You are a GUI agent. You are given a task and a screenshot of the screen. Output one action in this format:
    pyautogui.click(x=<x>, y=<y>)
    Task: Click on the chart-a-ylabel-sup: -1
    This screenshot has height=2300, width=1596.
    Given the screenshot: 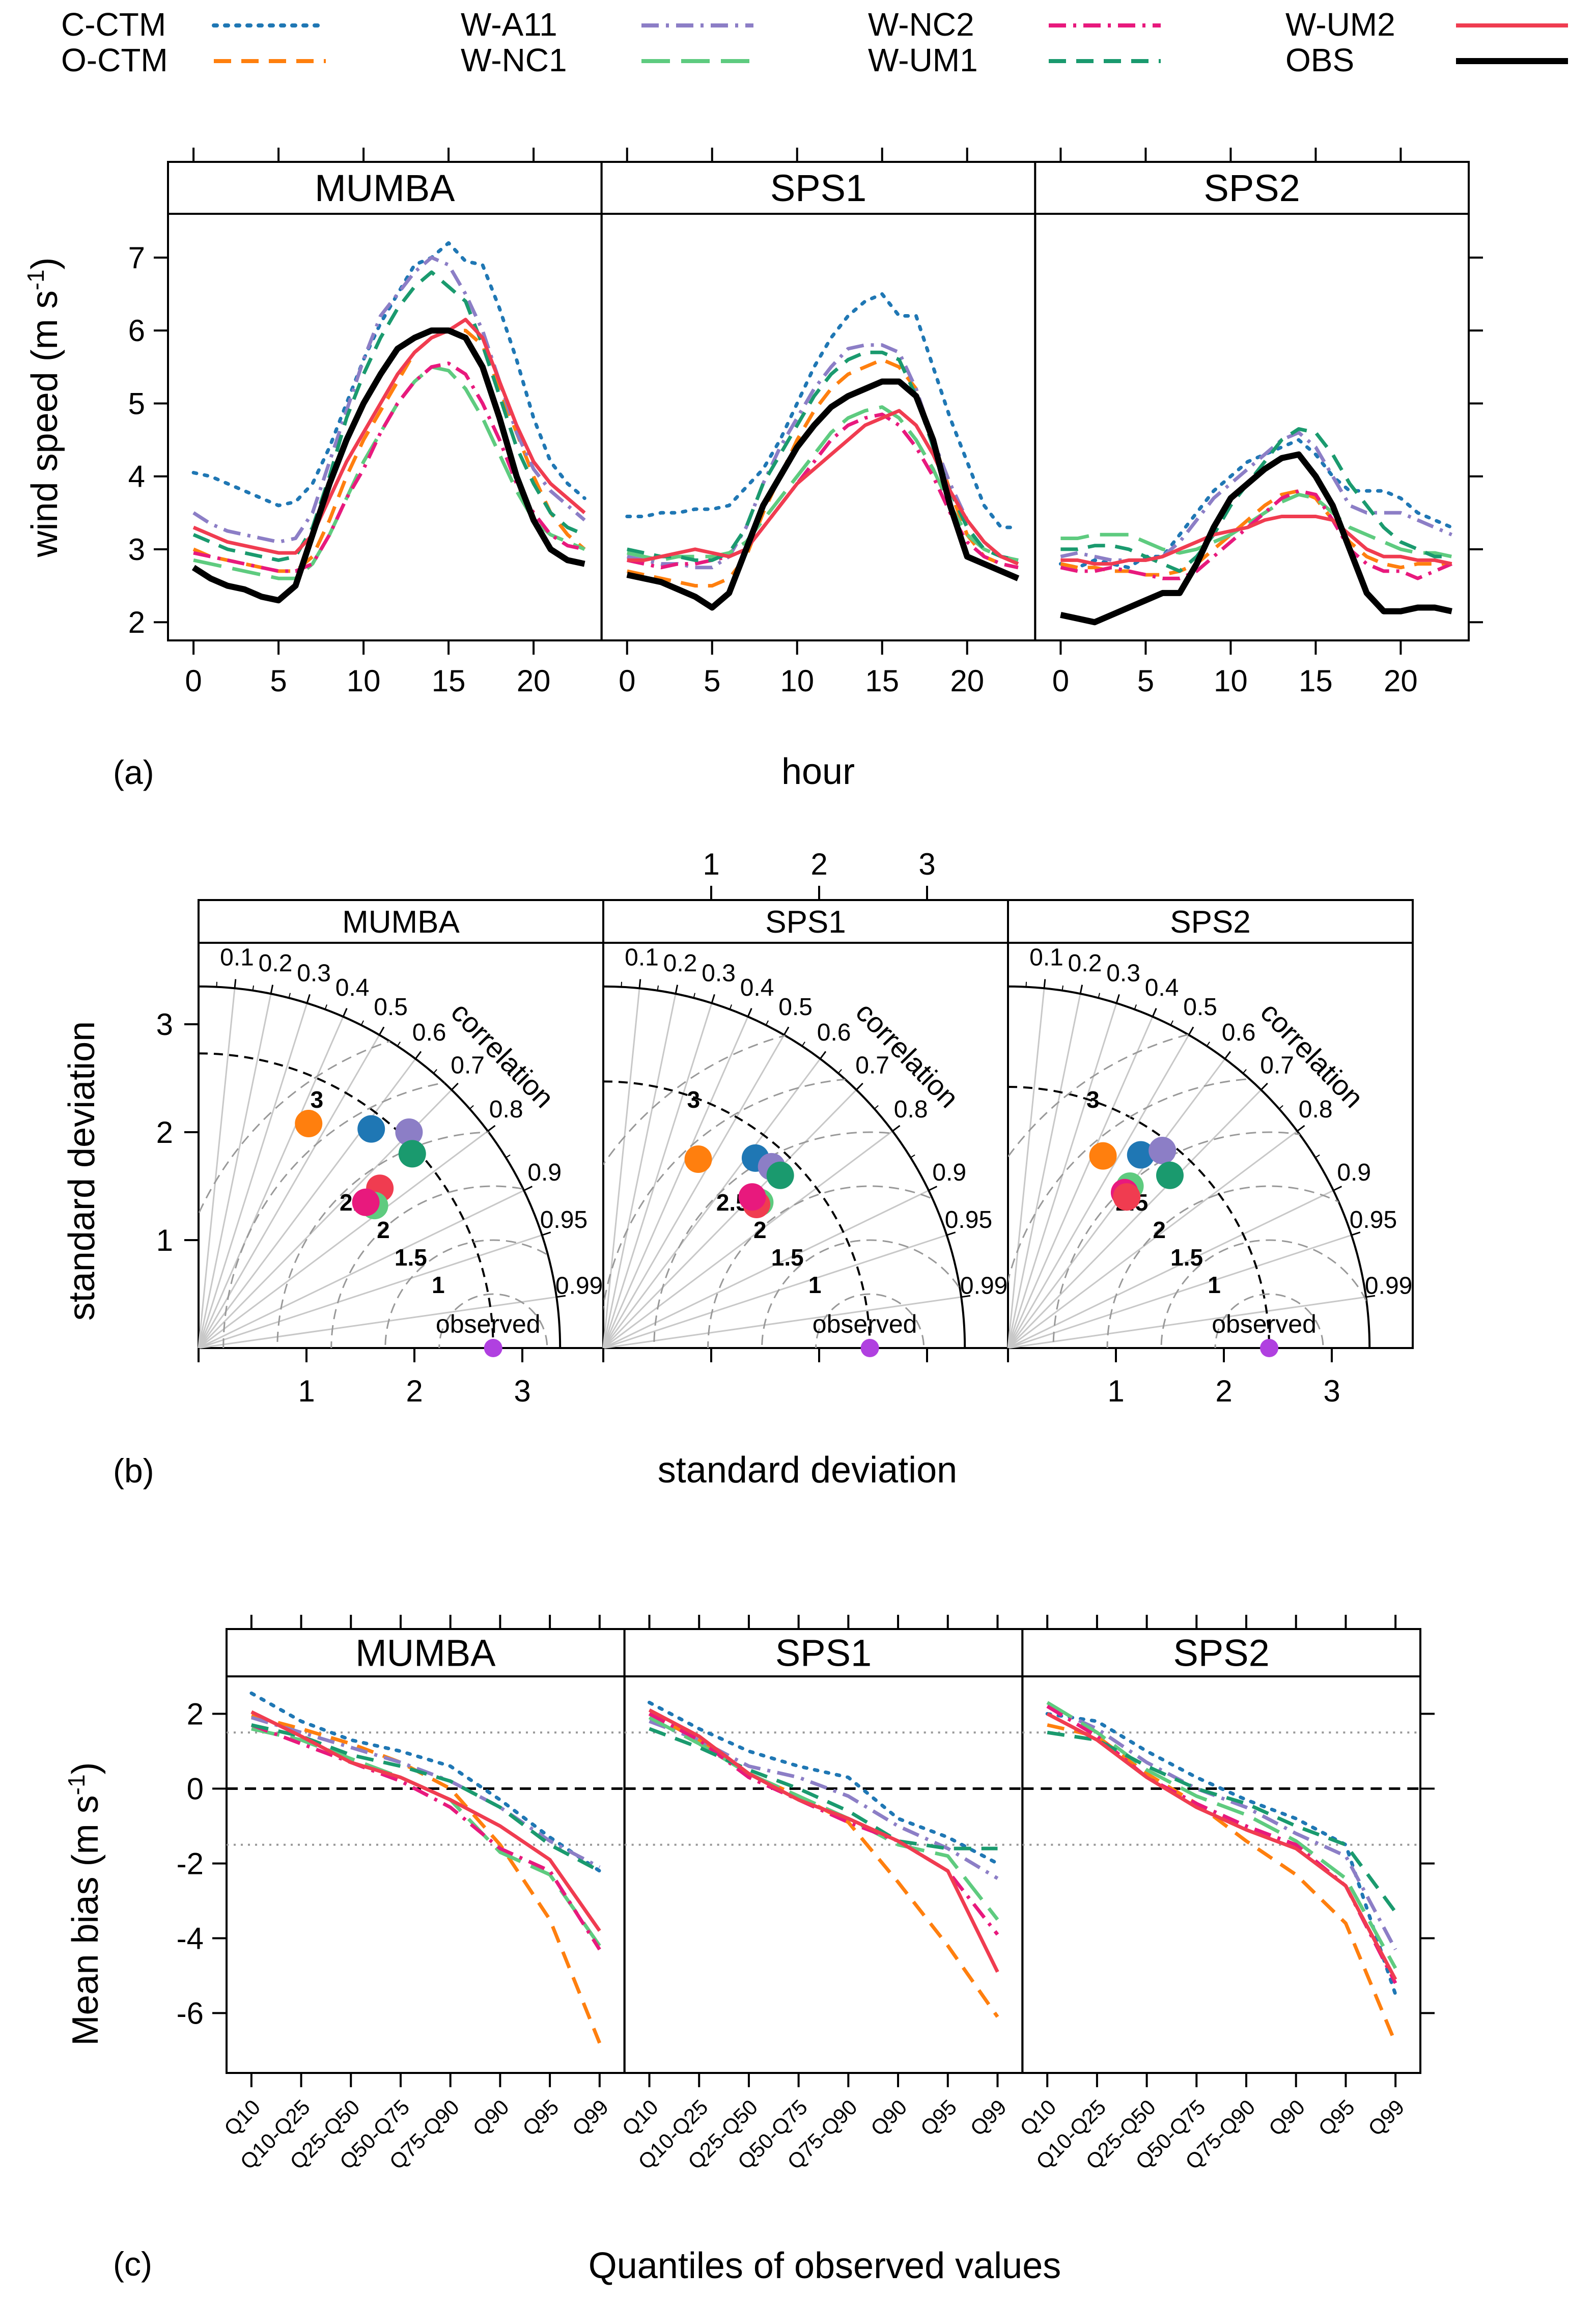 What is the action you would take?
    pyautogui.click(x=35, y=279)
    